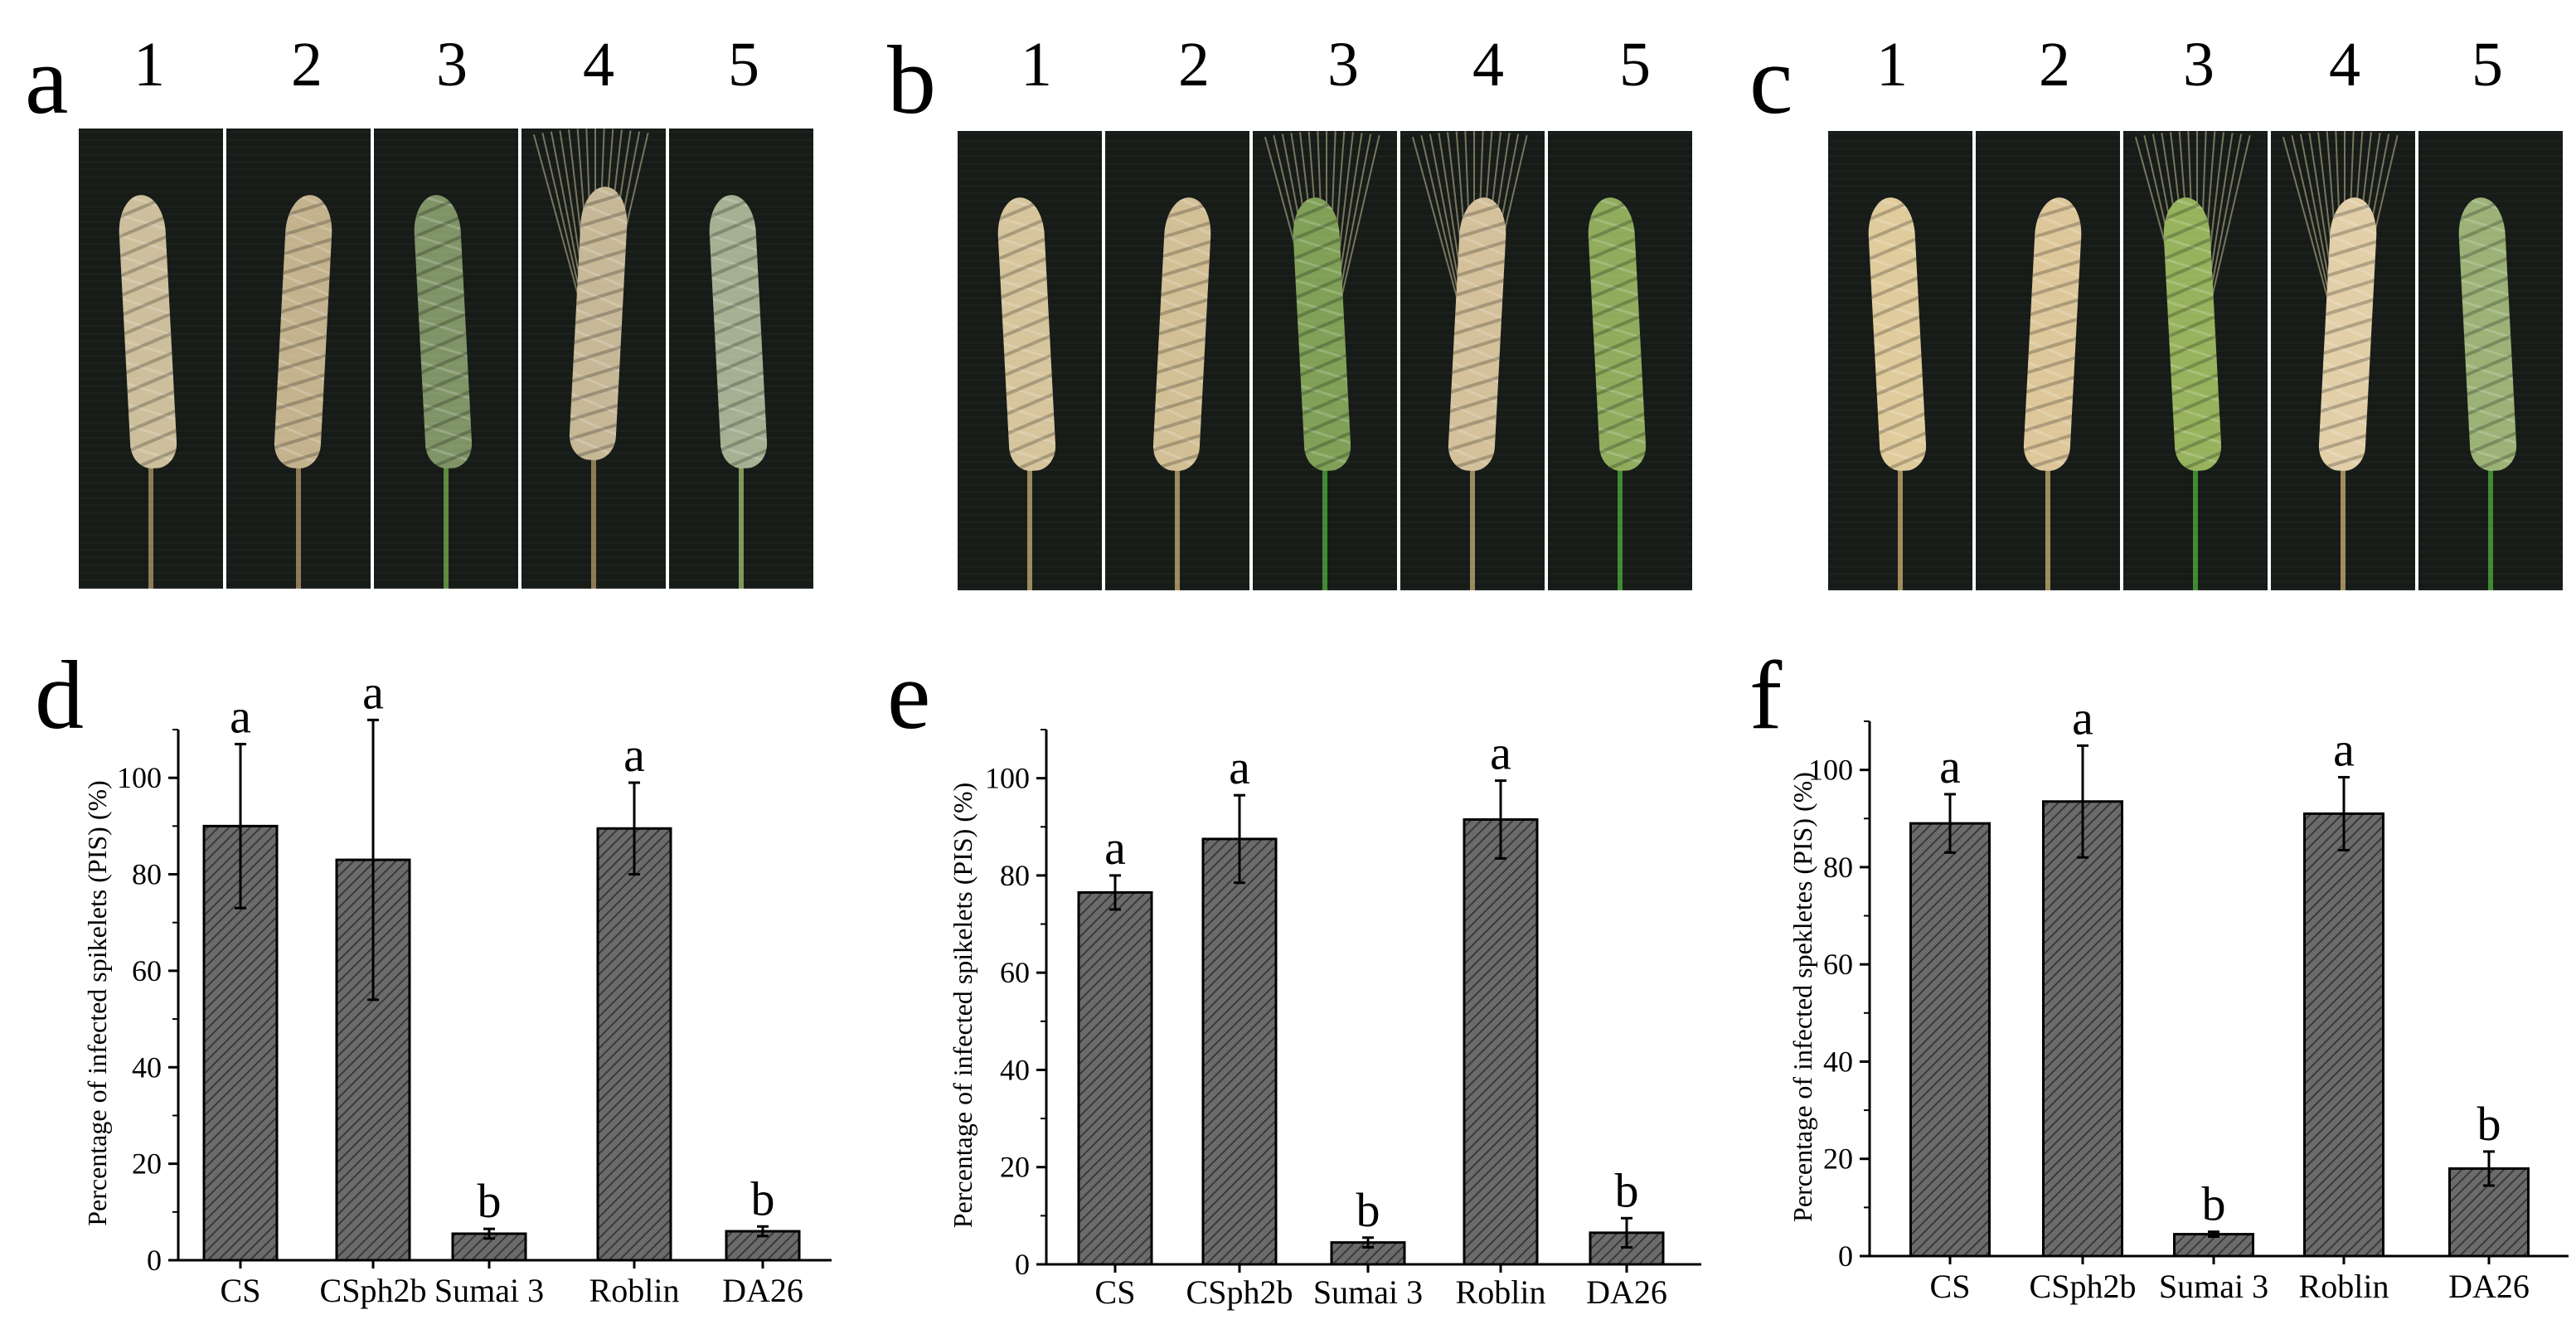  What do you see at coordinates (59, 695) in the screenshot?
I see `panel-label-d: d` at bounding box center [59, 695].